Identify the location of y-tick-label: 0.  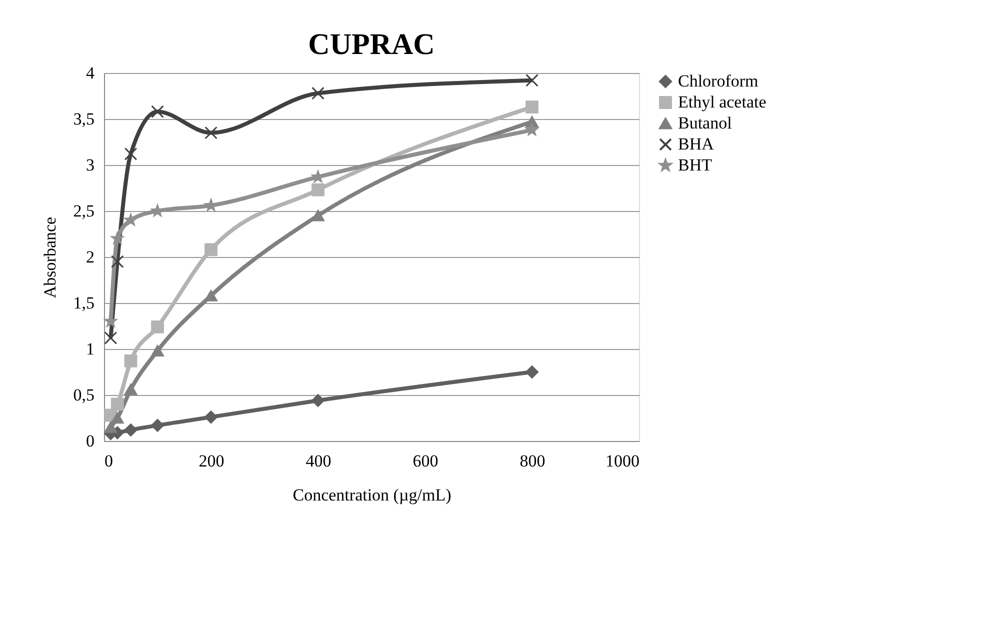
(90, 441).